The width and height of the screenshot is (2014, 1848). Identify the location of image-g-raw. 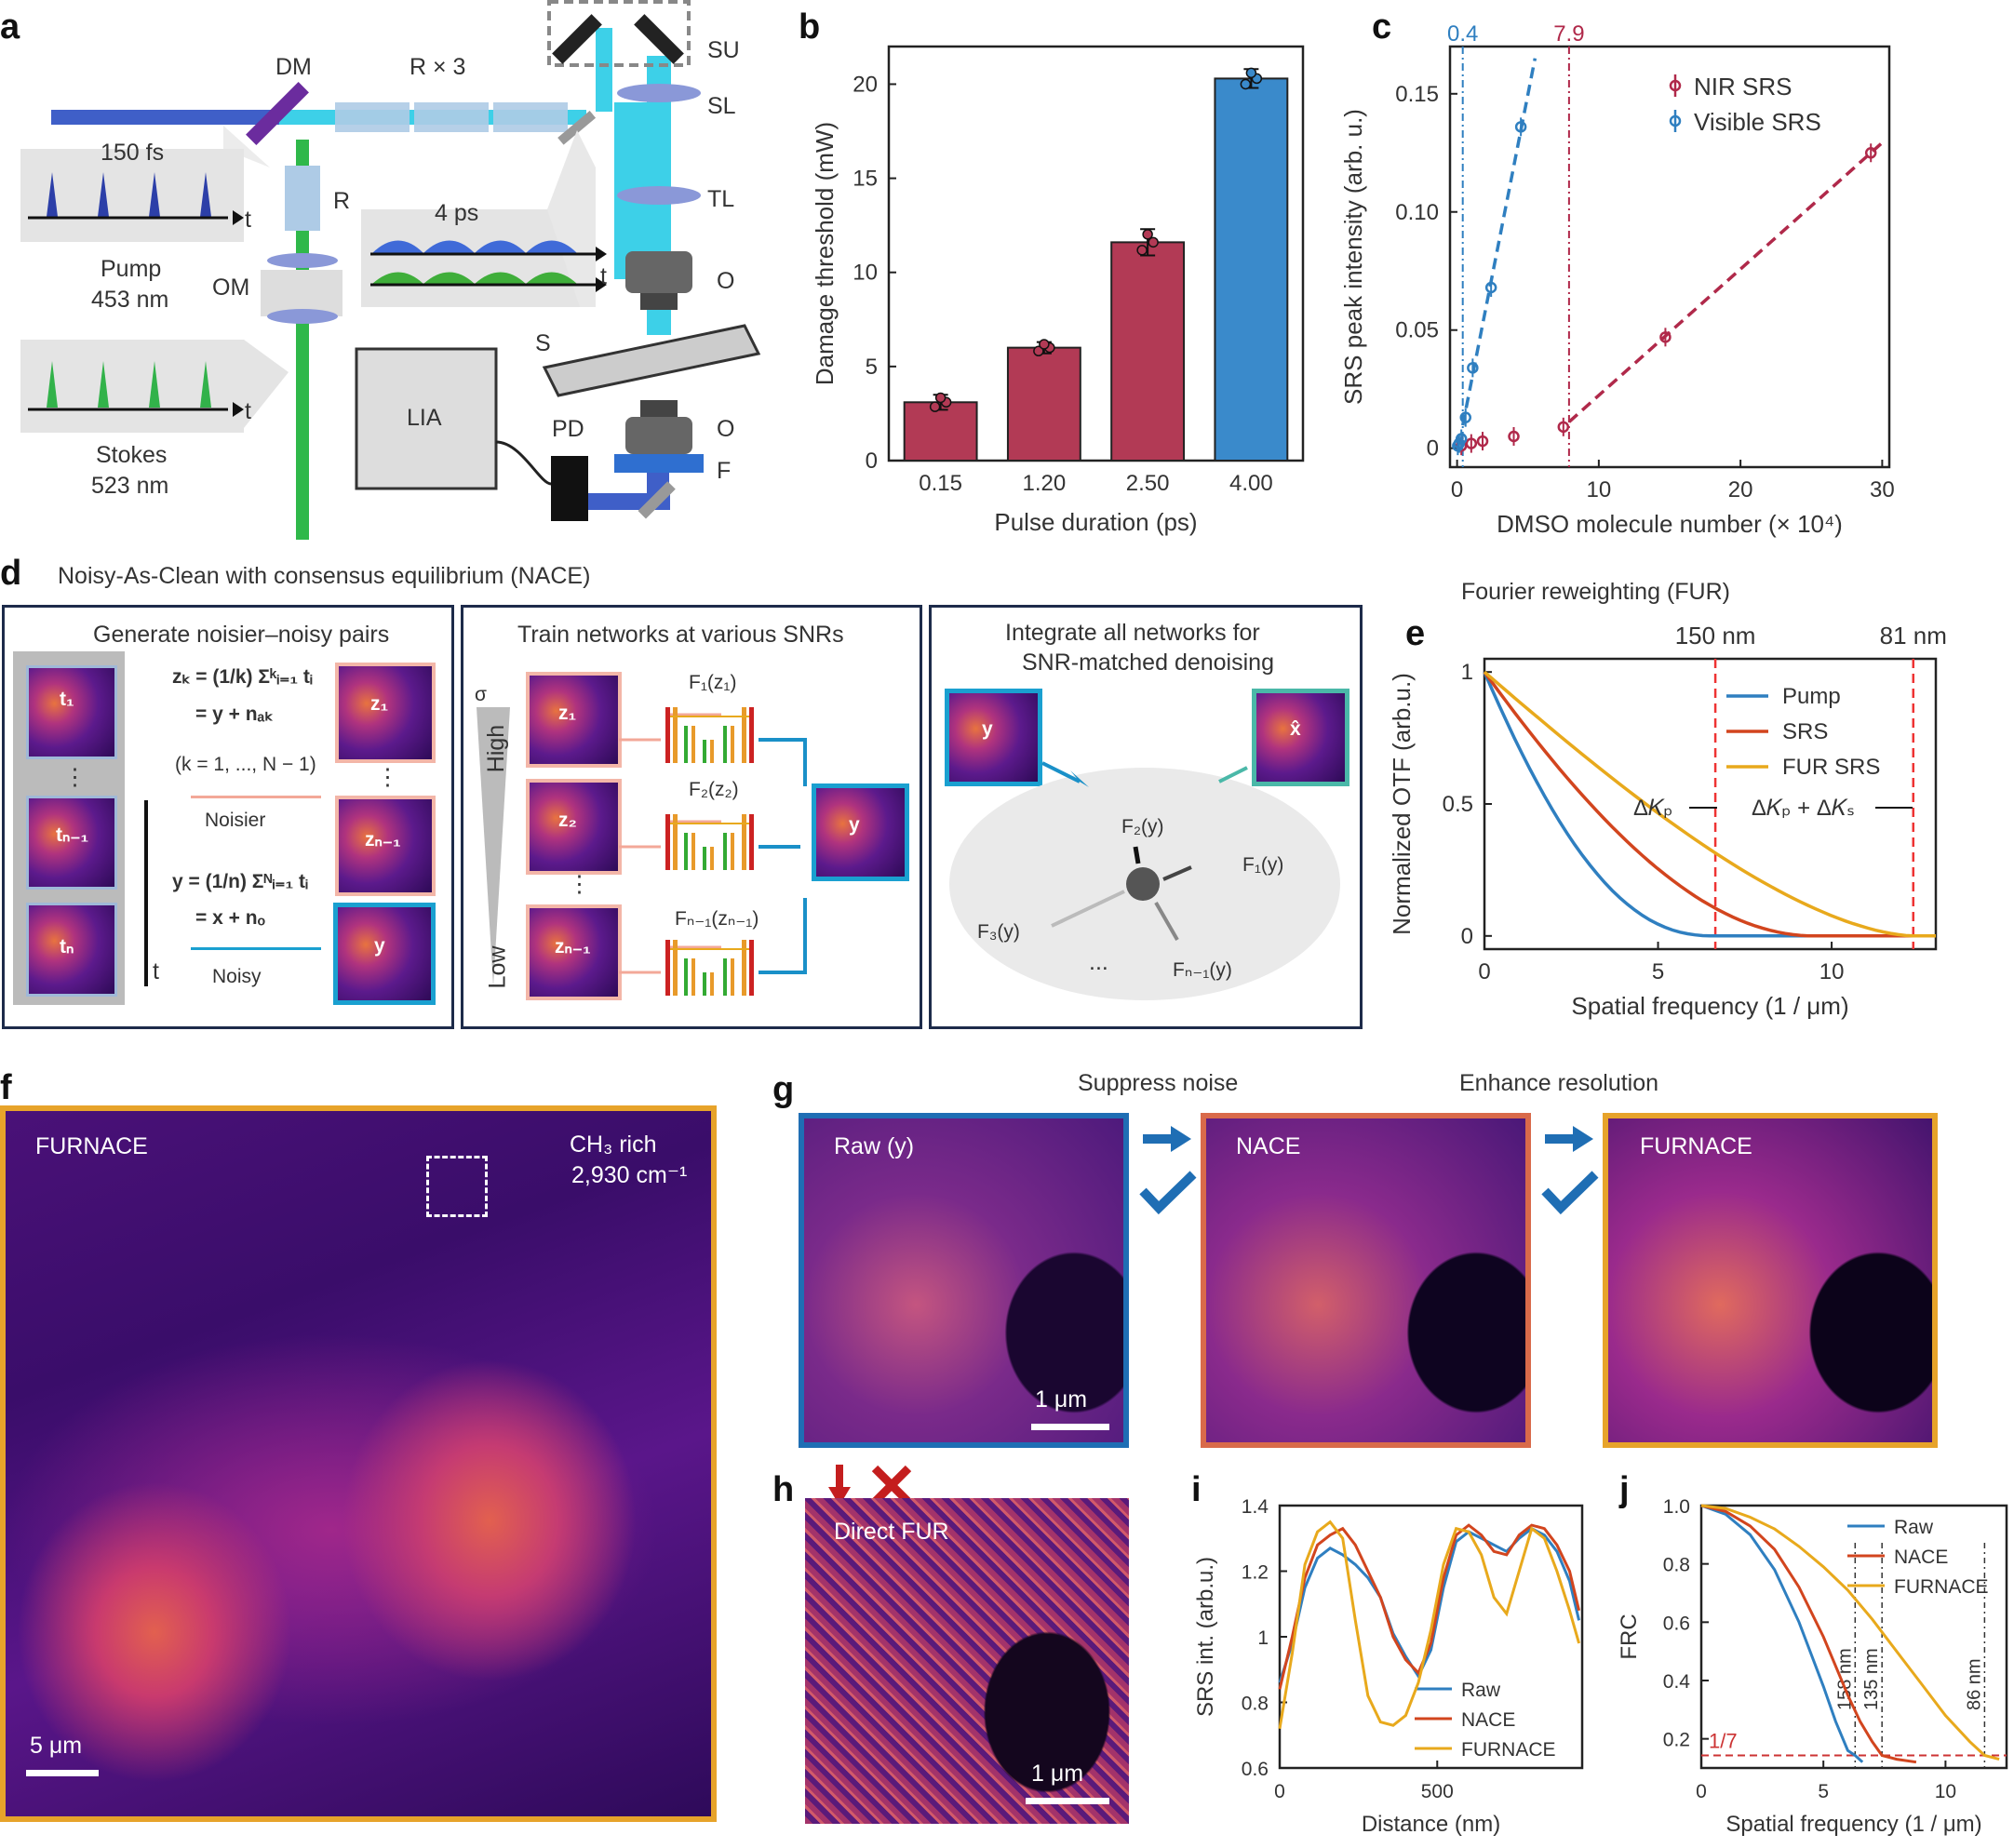
(964, 1280).